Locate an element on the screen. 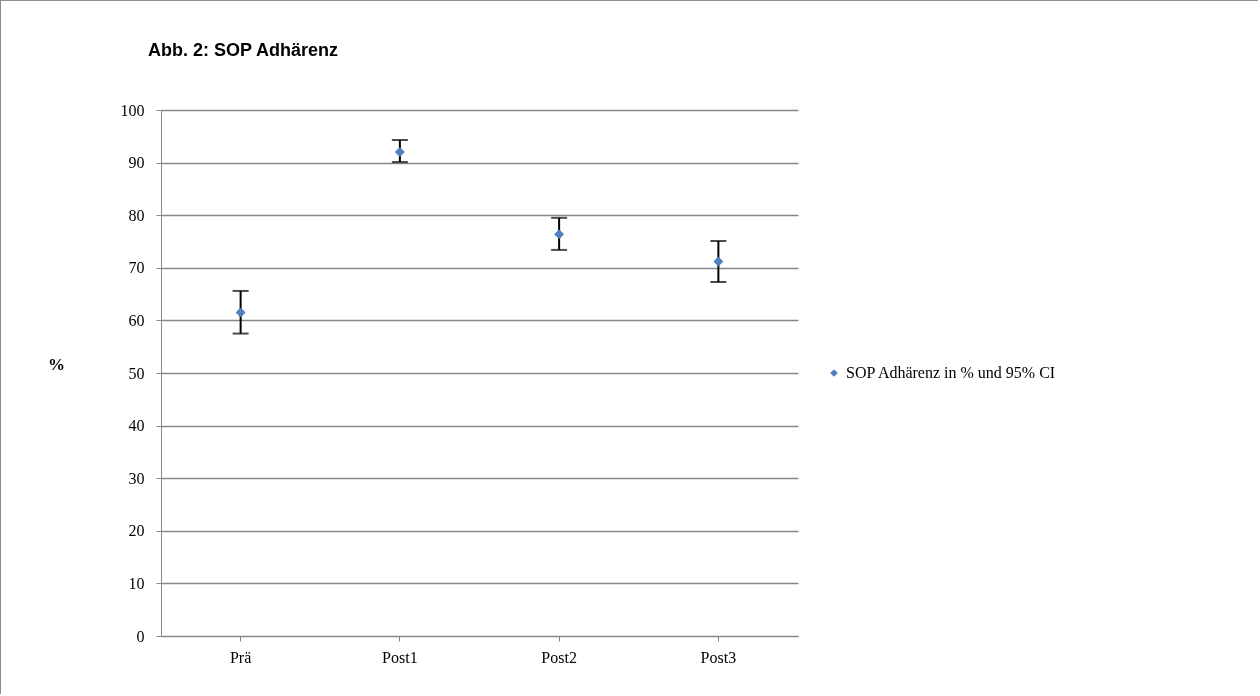 The image size is (1260, 696). y-tick-label: 20 is located at coordinates (136, 531).